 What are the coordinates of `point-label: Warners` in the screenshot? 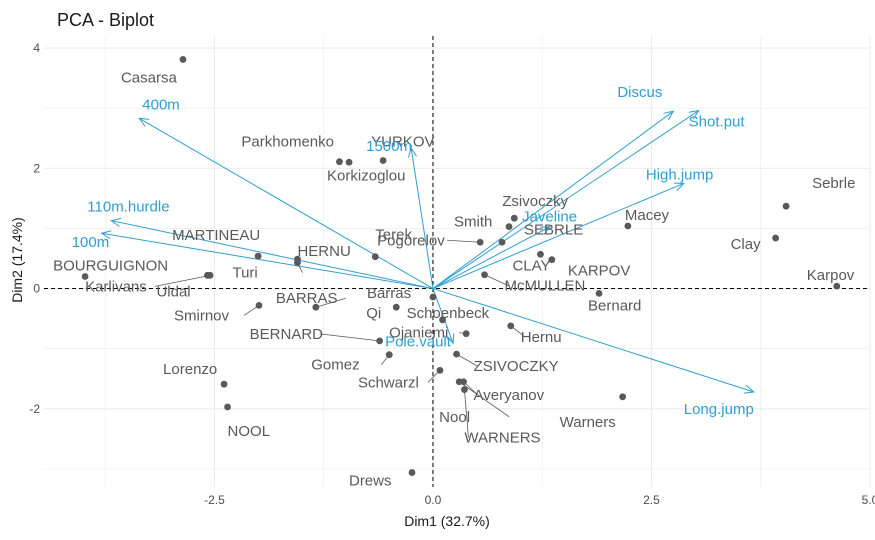 It's located at (588, 422).